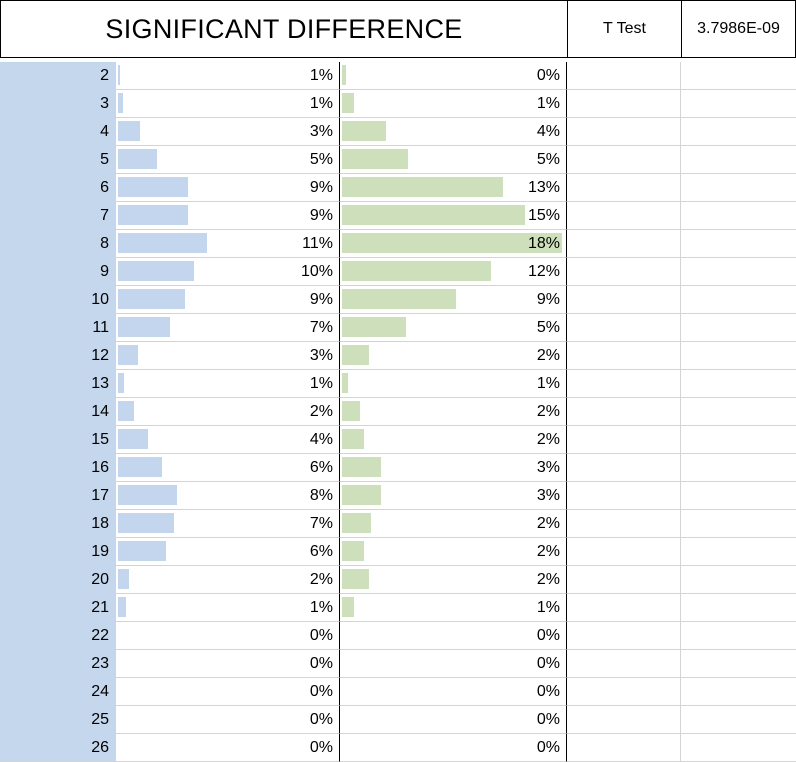 Image resolution: width=796 pixels, height=762 pixels. I want to click on series-b-cell: 3%, so click(453, 468).